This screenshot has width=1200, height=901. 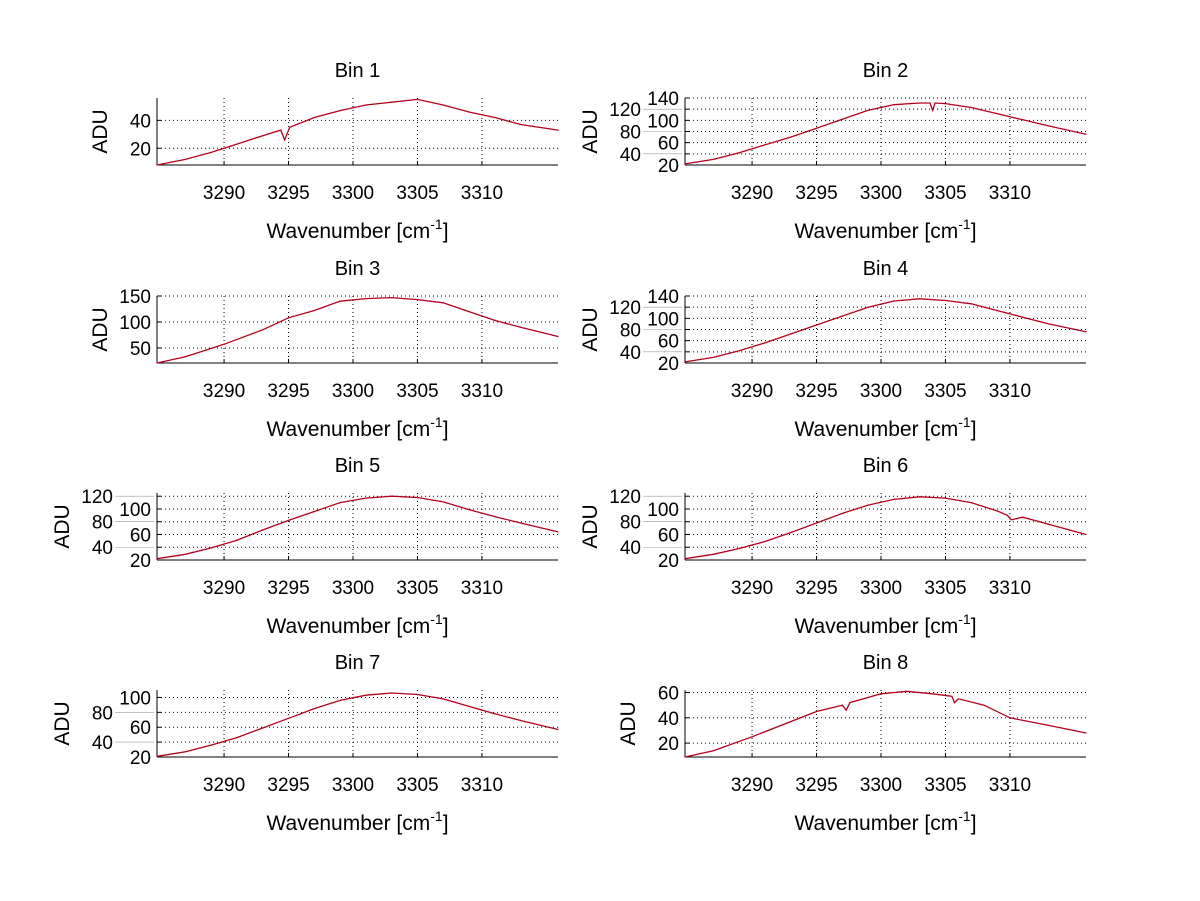 I want to click on y-tick-label: 150, so click(x=135, y=297).